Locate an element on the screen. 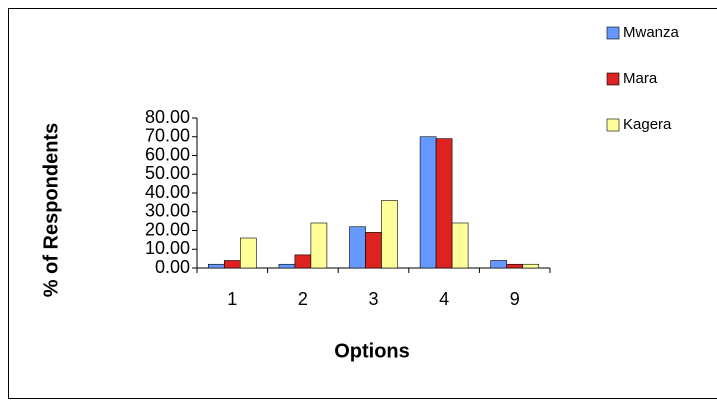  x-axis-title: Options is located at coordinates (372, 351).